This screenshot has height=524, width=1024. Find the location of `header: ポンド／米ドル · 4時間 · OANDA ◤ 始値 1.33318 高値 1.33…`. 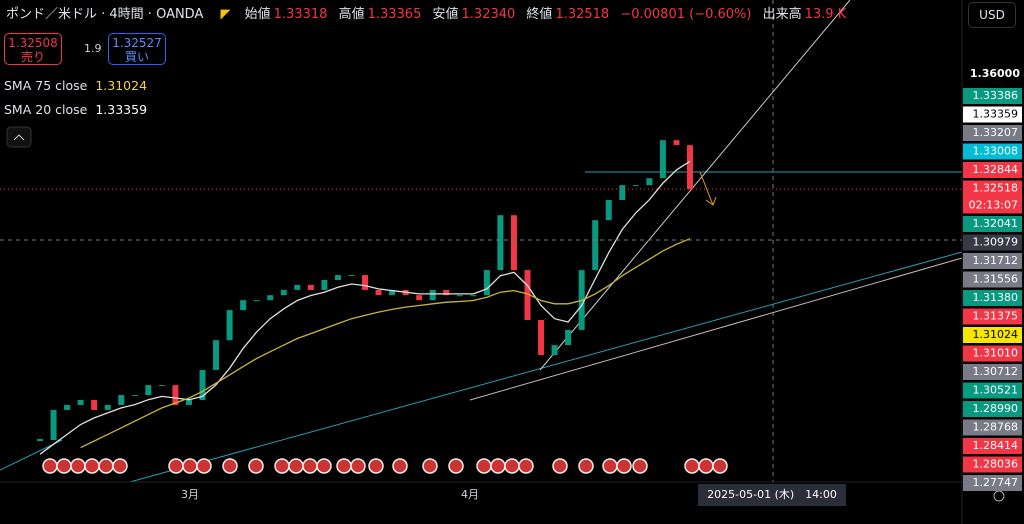

header: ポンド／米ドル · 4時間 · OANDA ◤ 始値 1.33318 高値 1.33… is located at coordinates (429, 12).